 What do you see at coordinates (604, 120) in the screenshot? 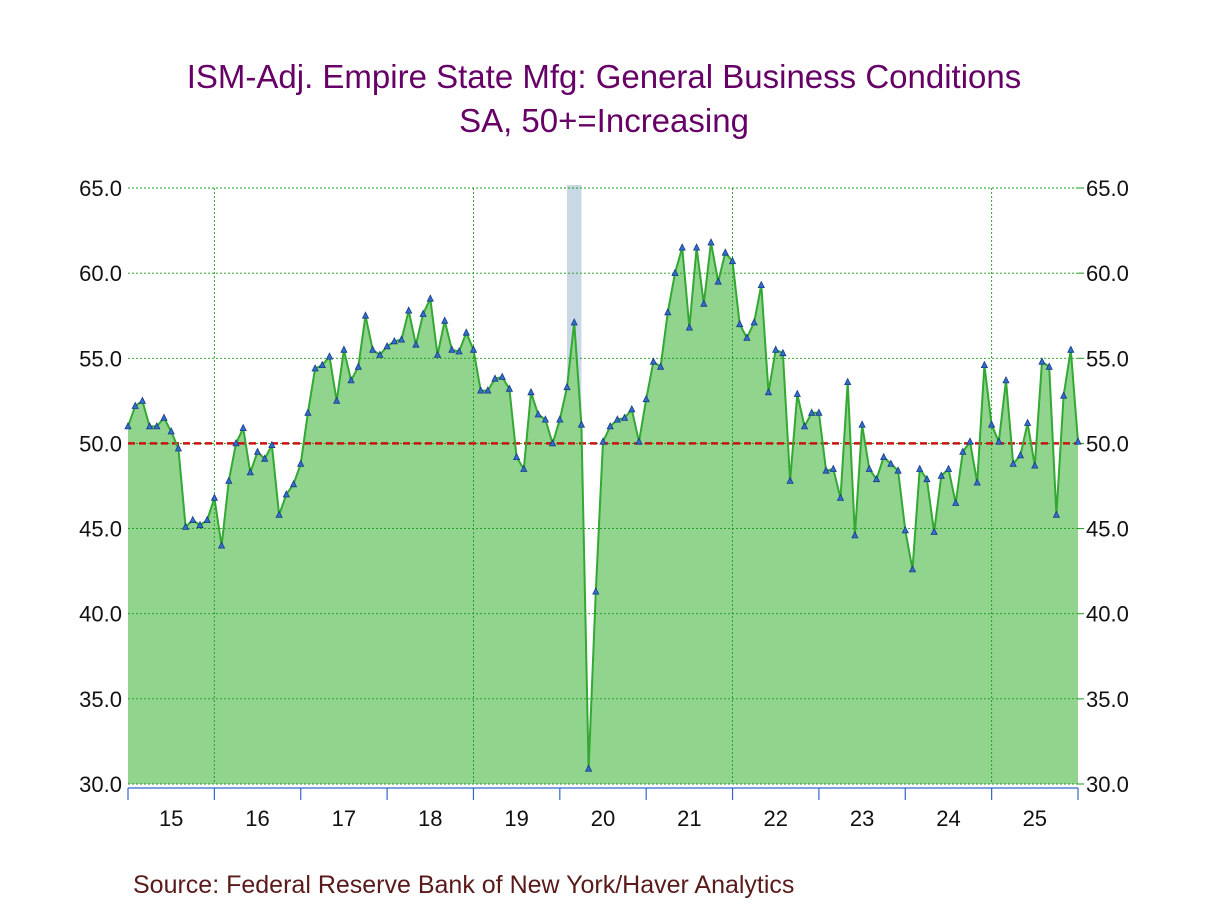
I see `chart-subtitle: SA, 50+=Increasing` at bounding box center [604, 120].